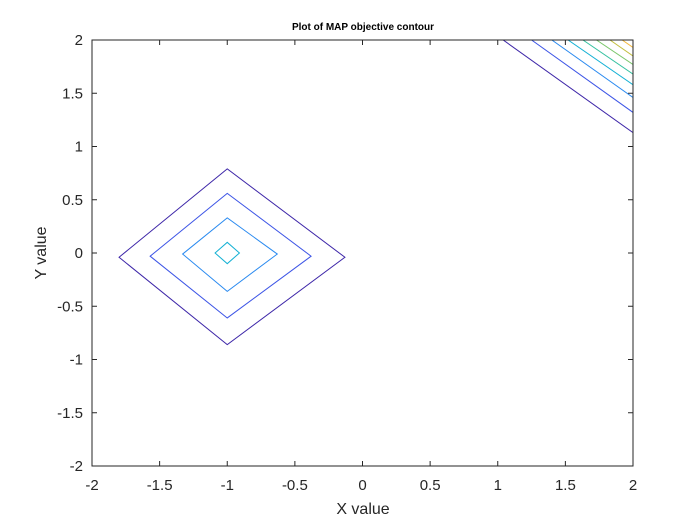  I want to click on chart-title: Plot of MAP objective contour, so click(363, 27).